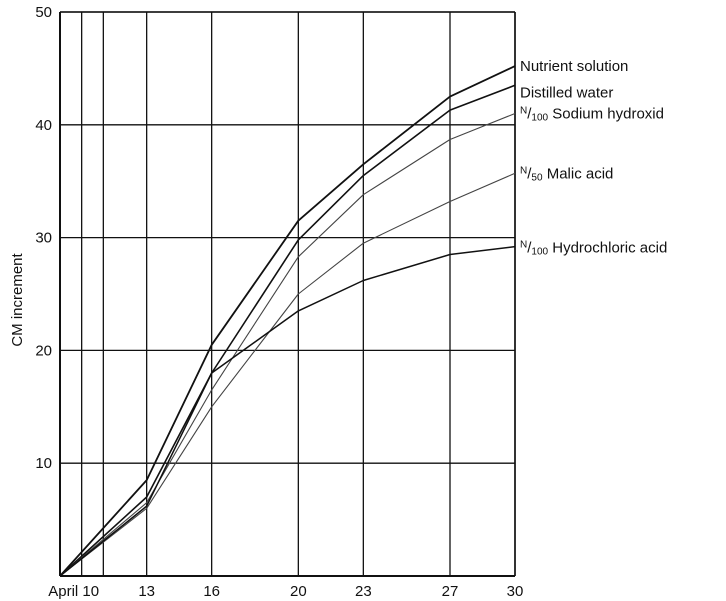 This screenshot has height=601, width=726. What do you see at coordinates (285, 591) in the screenshot?
I see `x-axis-ticks: April 10 13 16 20 23 27 30` at bounding box center [285, 591].